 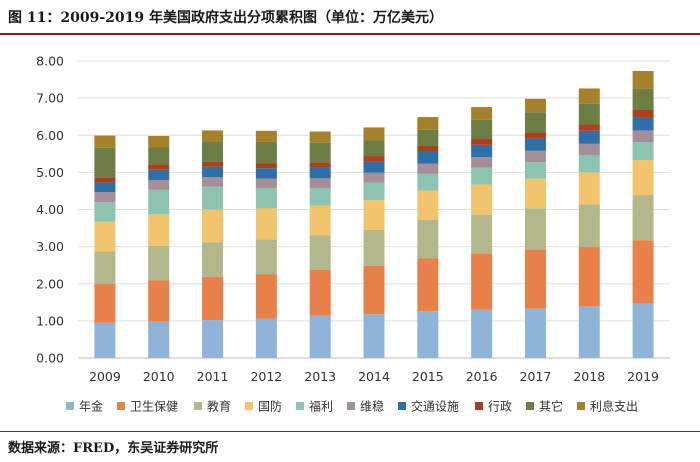 What do you see at coordinates (50, 210) in the screenshot?
I see `y-axis-tick-labels: 0.00 1.00 2.00 3.00 4.00 5.00 6.00 7.00 8.00` at bounding box center [50, 210].